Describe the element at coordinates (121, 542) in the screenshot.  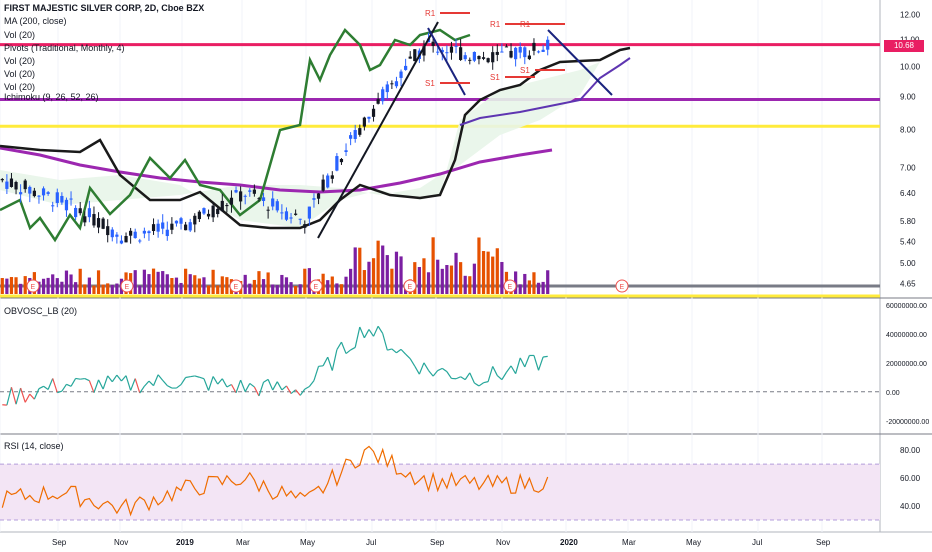
I see `time-axis-tick: Nov` at that location.